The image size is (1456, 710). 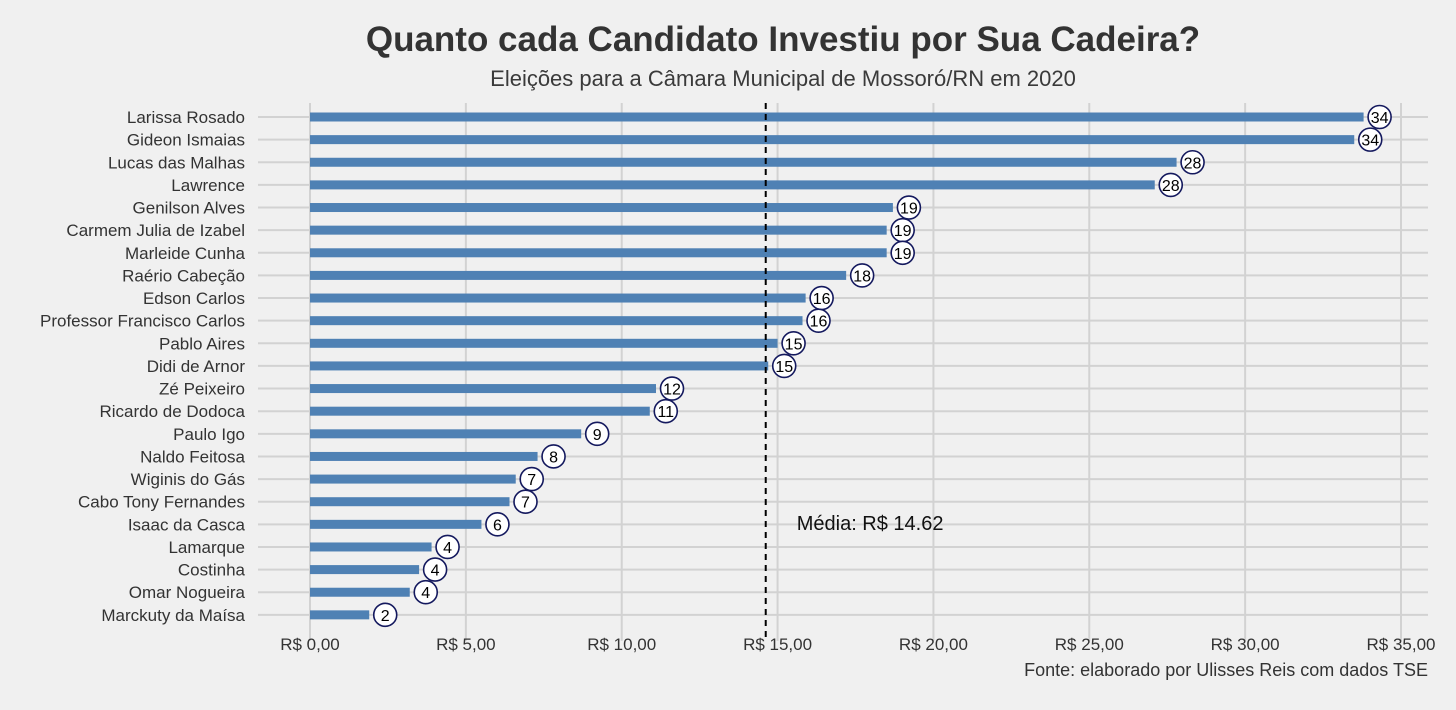 I want to click on data-label: 9, so click(x=597, y=435).